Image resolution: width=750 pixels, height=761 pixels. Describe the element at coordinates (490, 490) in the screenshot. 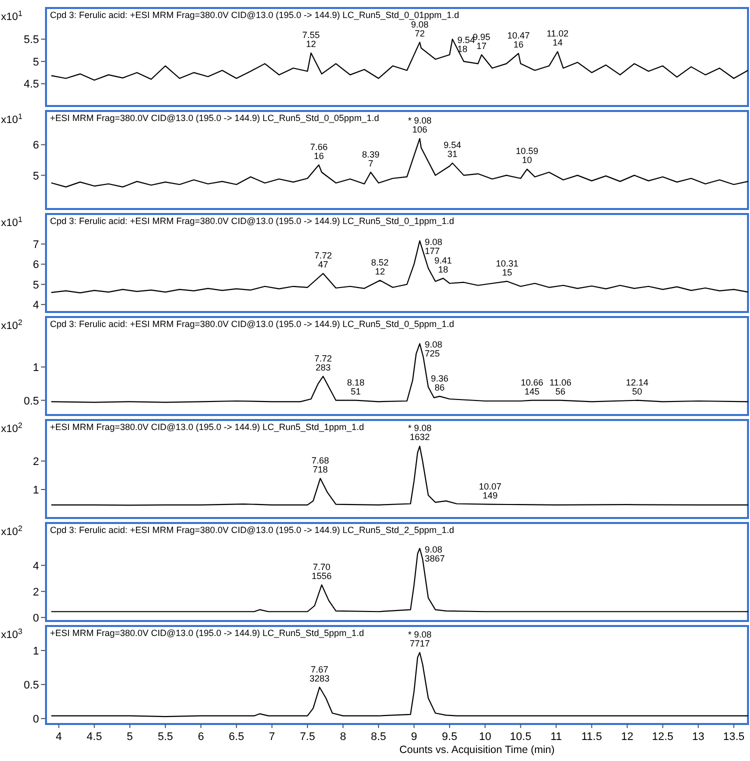

I see `annotation: 10.07 149` at that location.